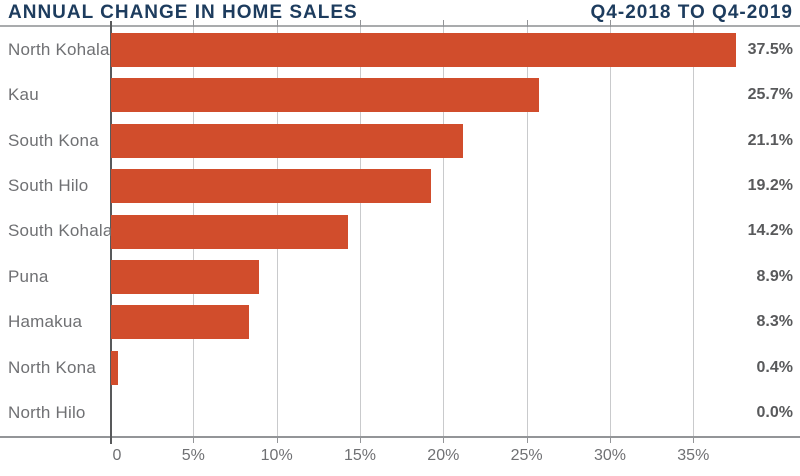 This screenshot has width=800, height=476. I want to click on category-label: South Hilo, so click(48, 186).